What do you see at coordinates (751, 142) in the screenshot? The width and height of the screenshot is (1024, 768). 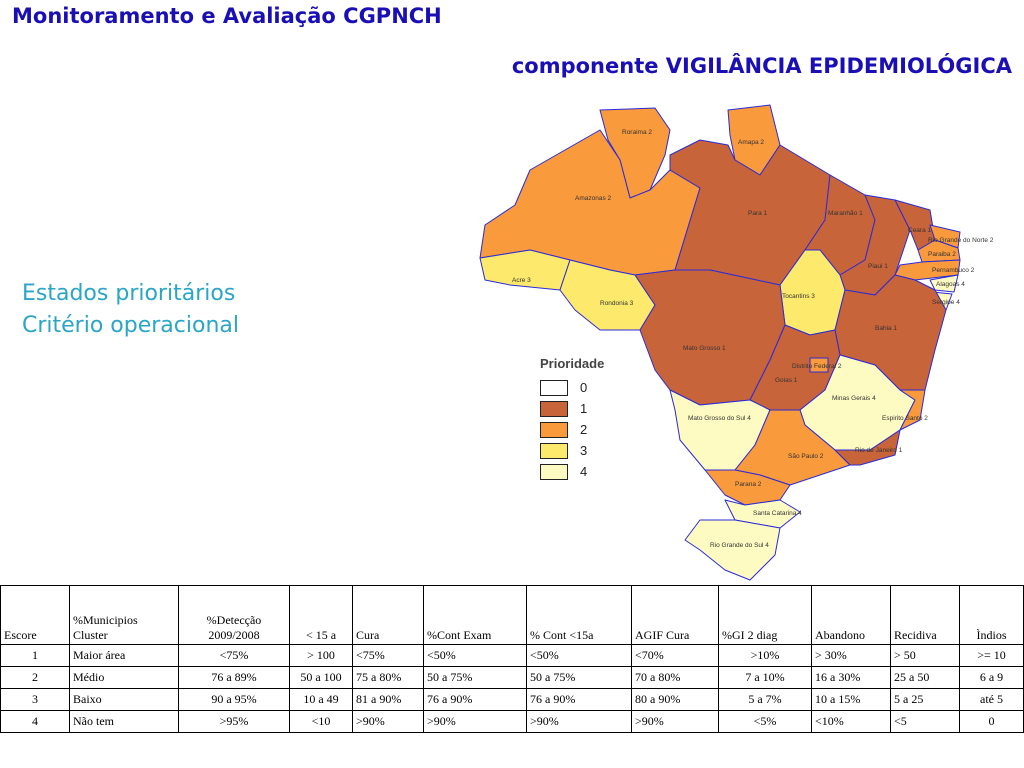 I see `label-amapa: Amapa 2` at bounding box center [751, 142].